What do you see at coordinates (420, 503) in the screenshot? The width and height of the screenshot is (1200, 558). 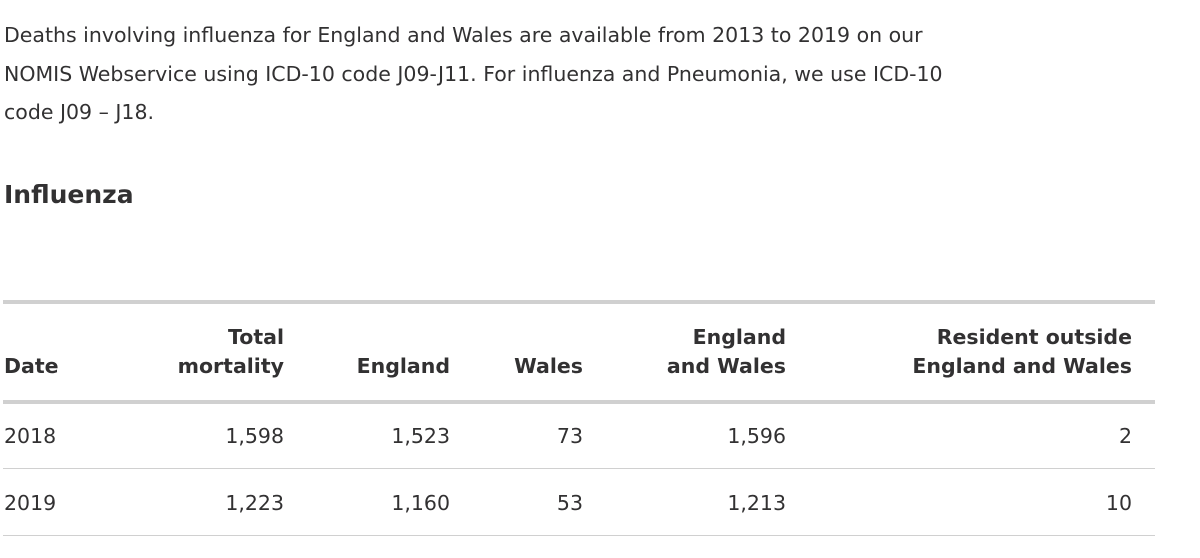 I see `table-cell: 1,160` at bounding box center [420, 503].